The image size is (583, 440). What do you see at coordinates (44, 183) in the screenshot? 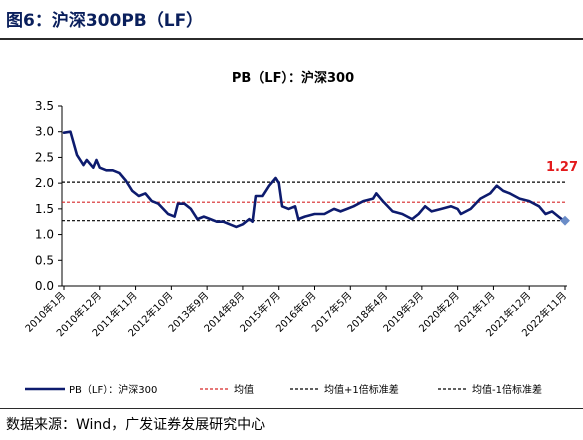
I see `y-tick-label: 2.0` at bounding box center [44, 183].